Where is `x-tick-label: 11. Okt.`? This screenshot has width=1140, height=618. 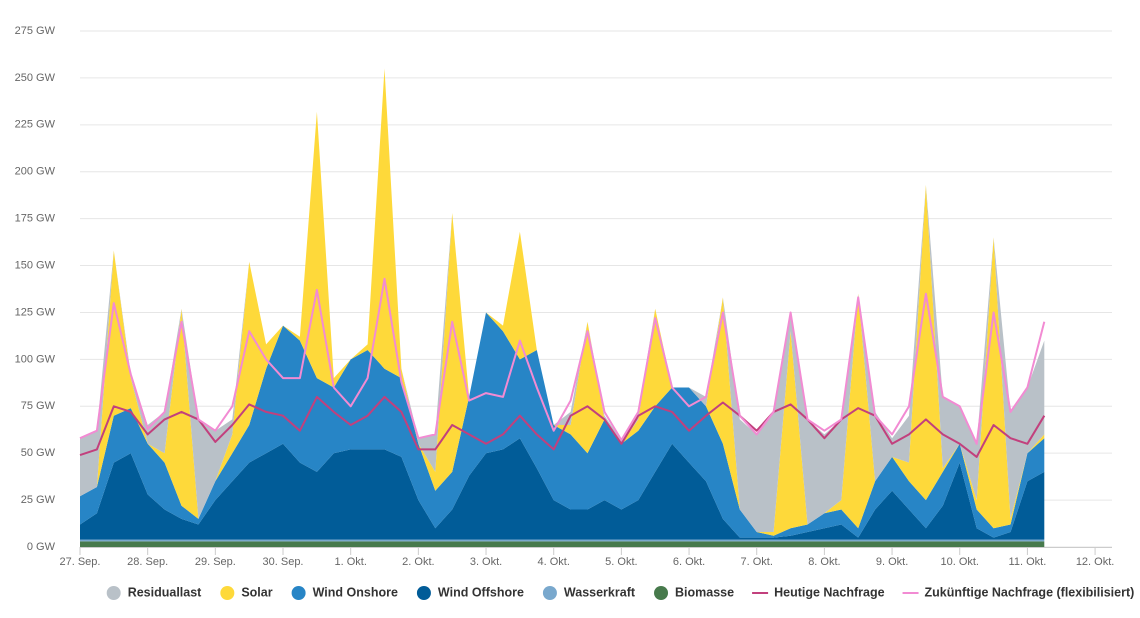 x-tick-label: 11. Okt. is located at coordinates (1028, 562).